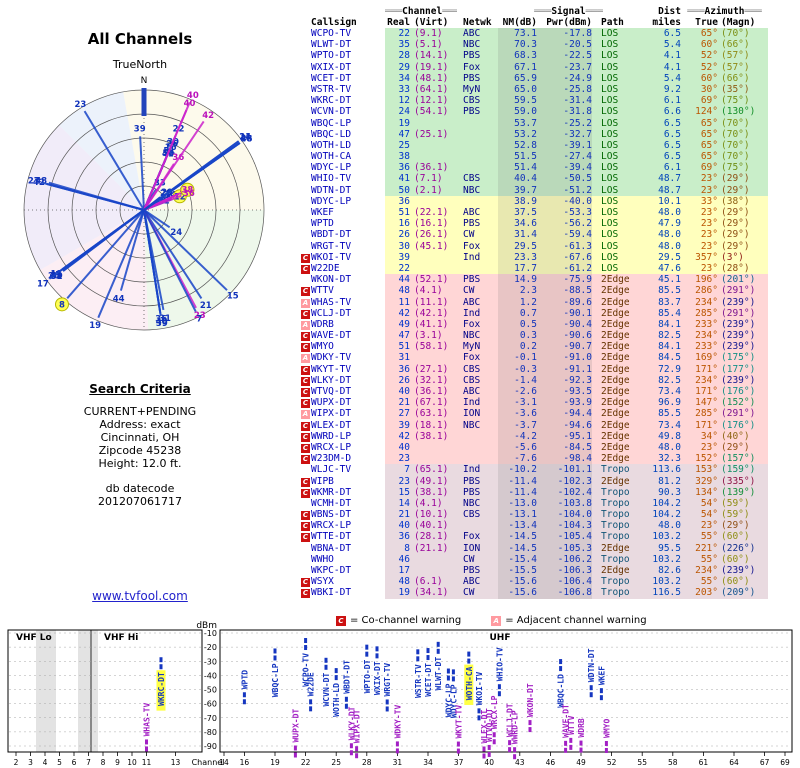 Image resolution: width=800 pixels, height=768 pixels. What do you see at coordinates (738, 425) in the screenshot?
I see `azimuth-magnetic: (176°)` at bounding box center [738, 425].